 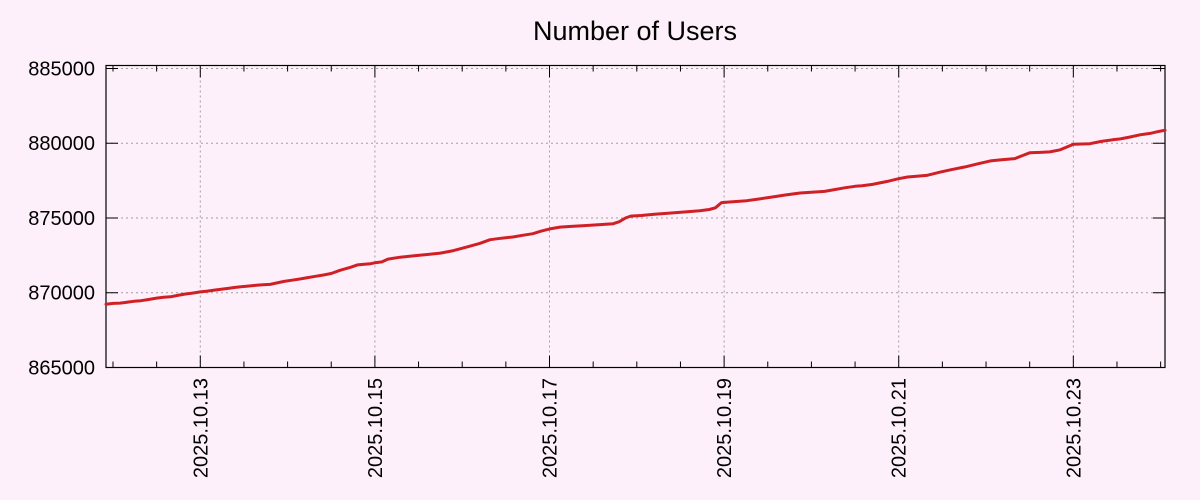 What do you see at coordinates (61, 144) in the screenshot?
I see `y-tick-label: 880000` at bounding box center [61, 144].